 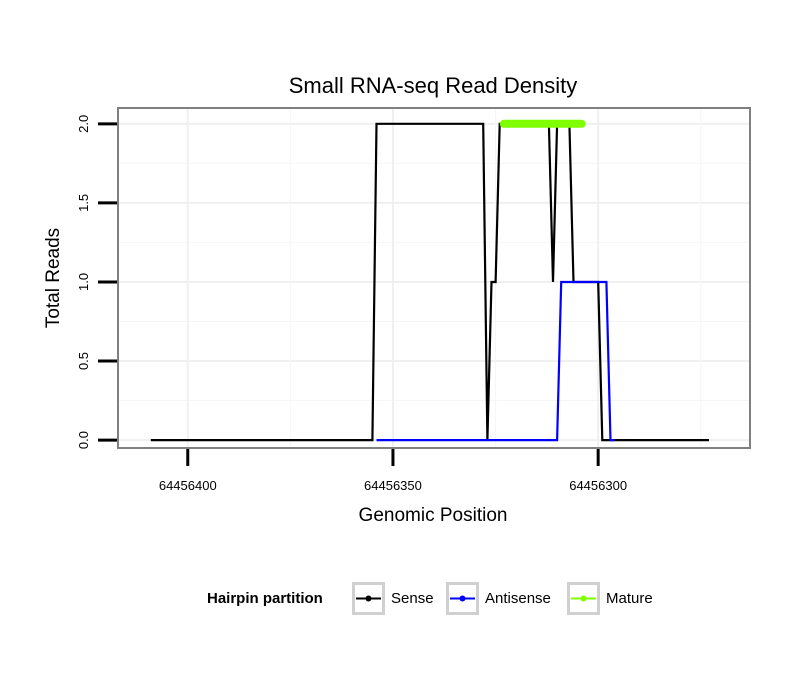 I want to click on y-tick-label: 1.5, so click(x=83, y=203).